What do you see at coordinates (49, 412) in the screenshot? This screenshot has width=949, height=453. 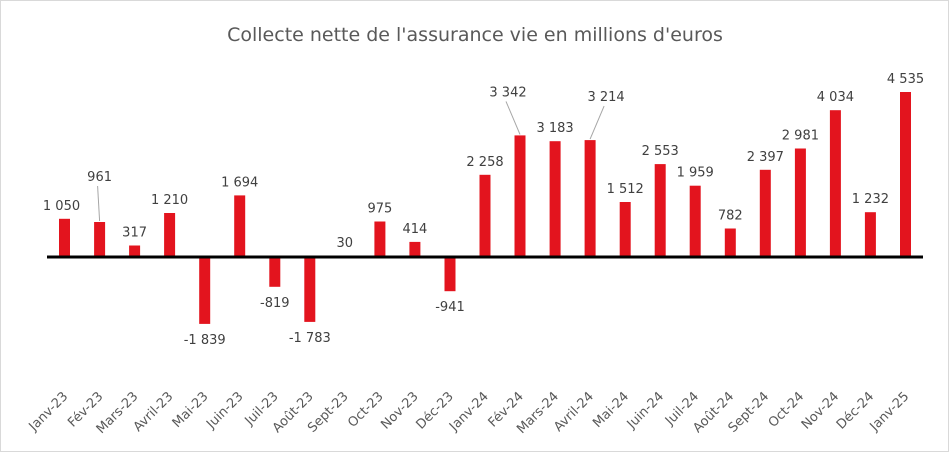 I see `x-tick-Janv-23: Janv-23` at bounding box center [49, 412].